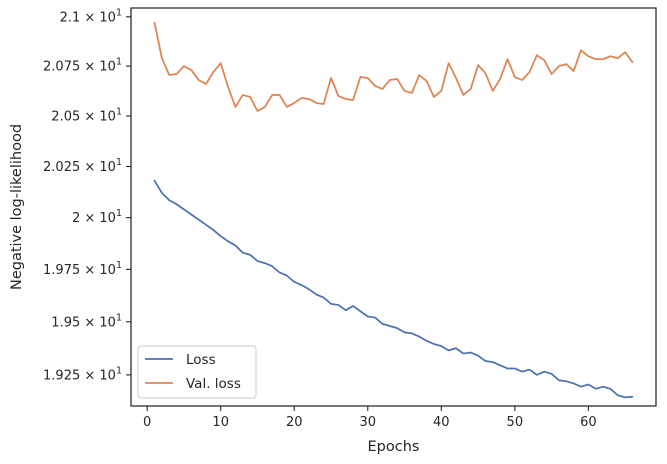  I want to click on y-tick-label: 2.05 × 10¹, so click(86, 115).